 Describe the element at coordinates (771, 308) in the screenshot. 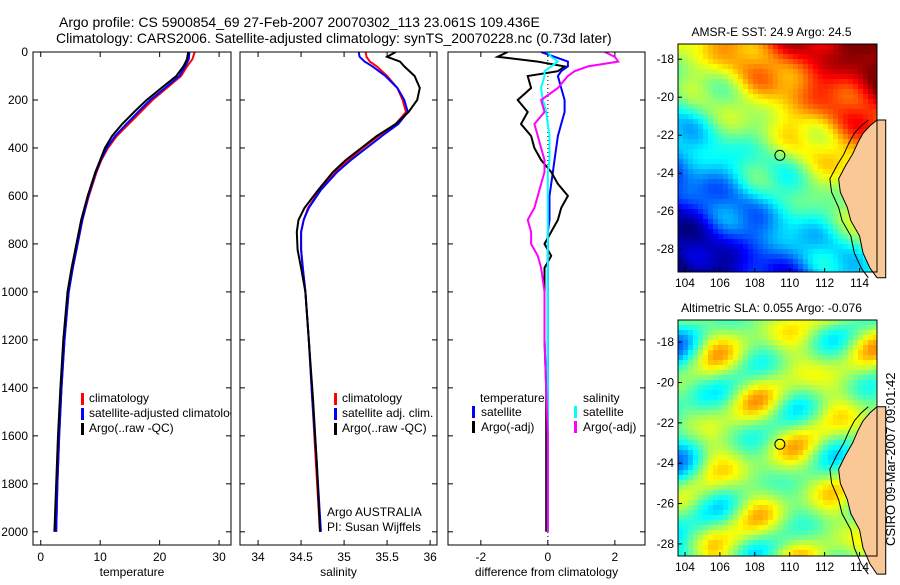

I see `map-title: Altimetric SLA: 0.055 Argo: -0.076` at that location.